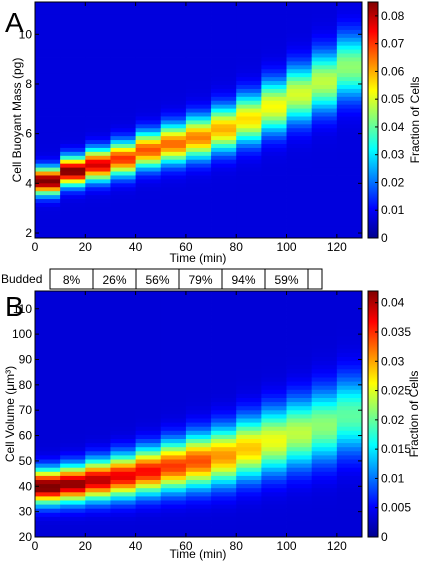 The image size is (425, 562). I want to click on x-tick-label: 20, so click(86, 546).